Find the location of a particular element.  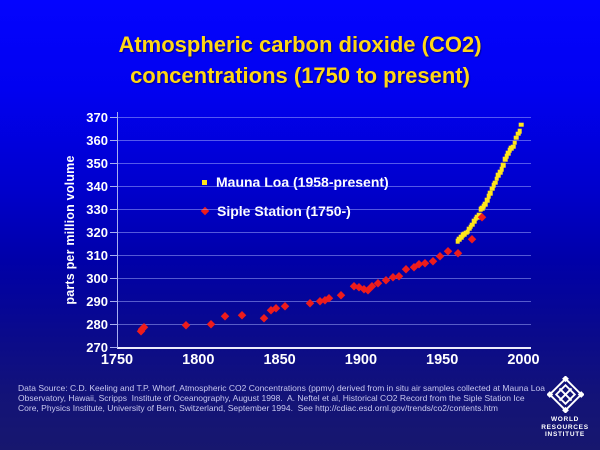

y-tick-label: 270 is located at coordinates (97, 347).